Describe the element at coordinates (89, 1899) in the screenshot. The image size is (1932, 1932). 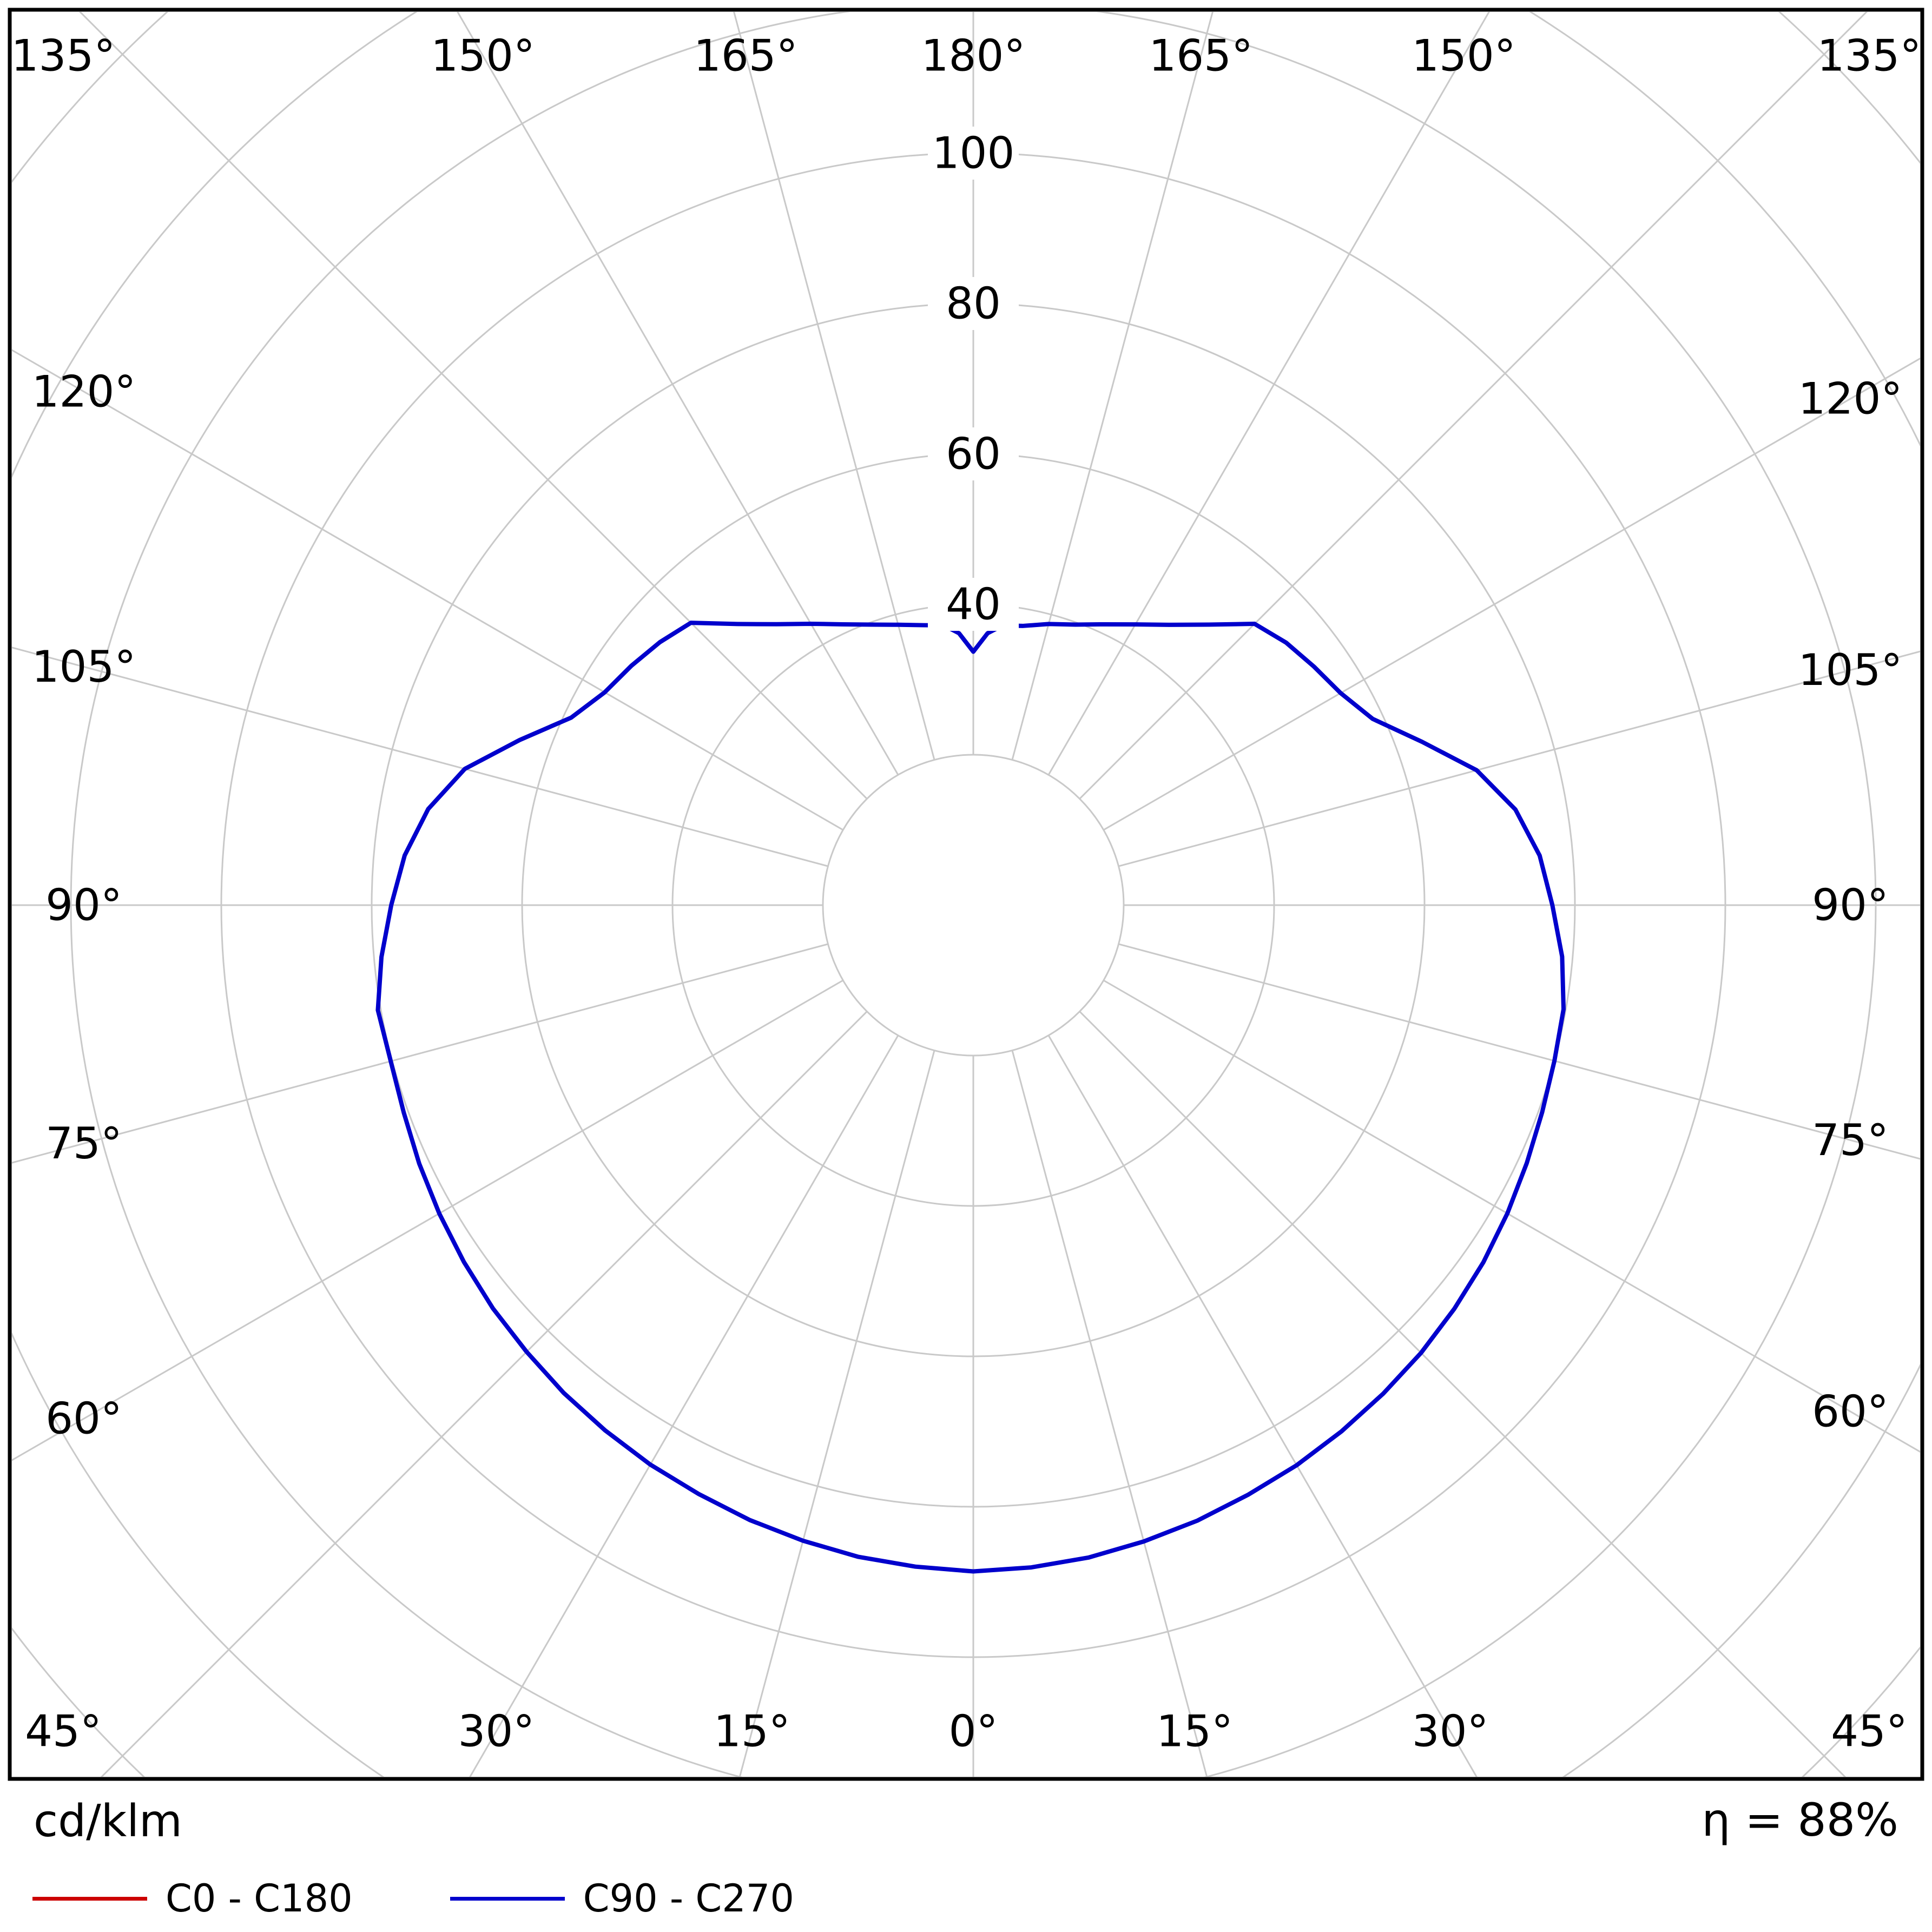
I see `legend-line-c0-c180` at that location.